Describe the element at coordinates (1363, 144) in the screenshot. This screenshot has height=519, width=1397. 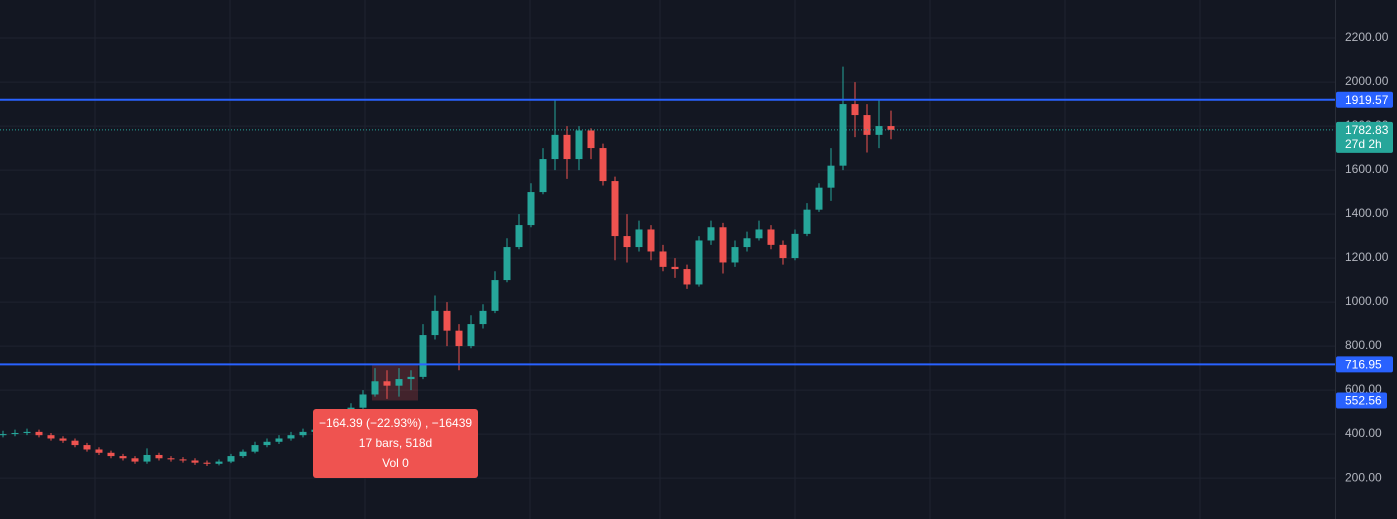
I see `countdown-label: 27d 2h` at that location.